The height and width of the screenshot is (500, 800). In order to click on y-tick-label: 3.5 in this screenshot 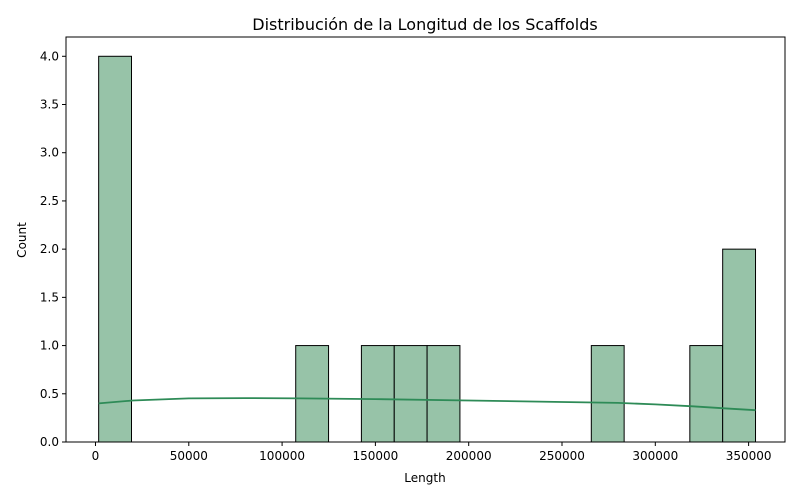, I will do `click(49, 105)`.